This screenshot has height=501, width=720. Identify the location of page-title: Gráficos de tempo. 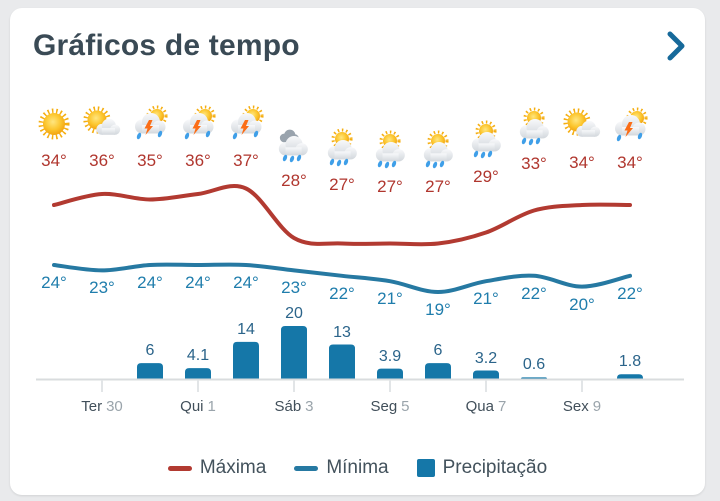
(166, 45).